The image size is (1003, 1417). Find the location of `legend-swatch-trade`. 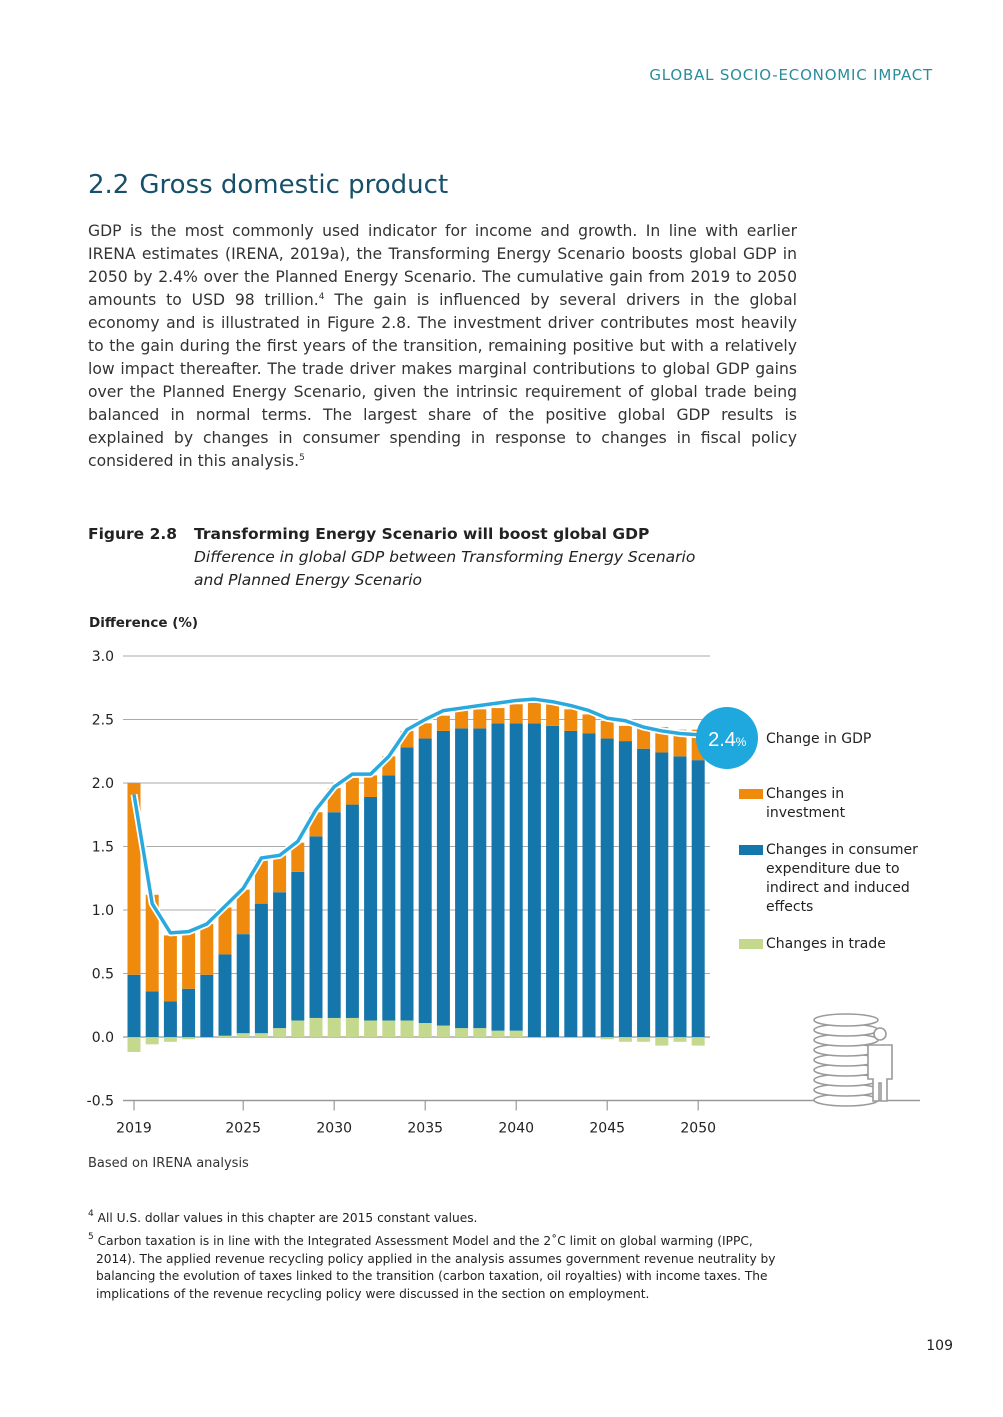

legend-swatch-trade is located at coordinates (751, 944).